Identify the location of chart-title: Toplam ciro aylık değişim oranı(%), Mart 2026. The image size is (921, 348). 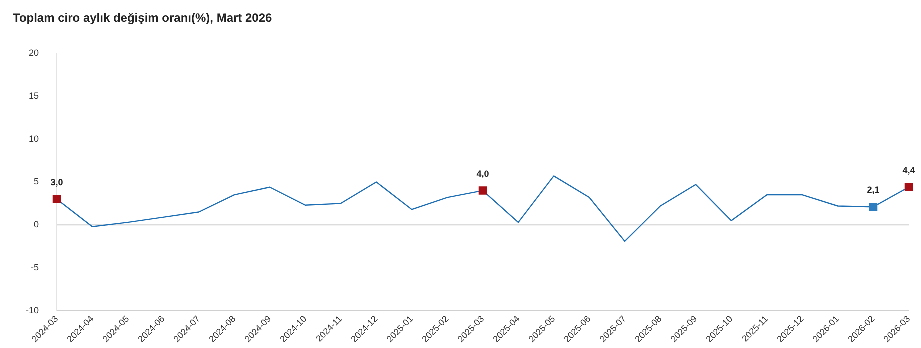
(142, 18).